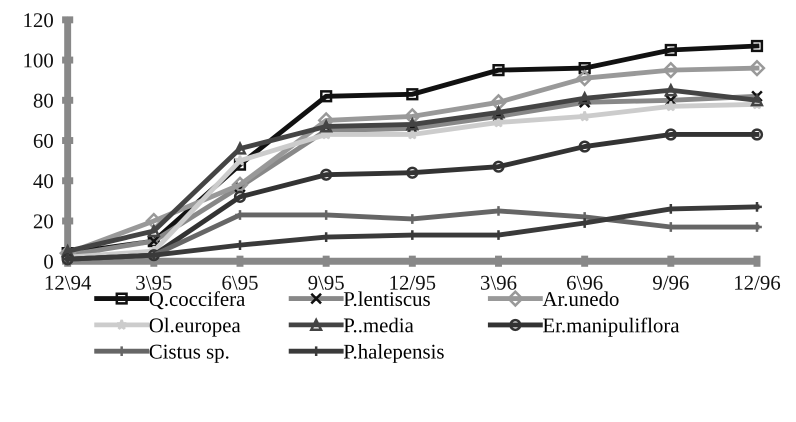 Image resolution: width=796 pixels, height=422 pixels. What do you see at coordinates (198, 300) in the screenshot?
I see `legend-label: Q.coccifera` at bounding box center [198, 300].